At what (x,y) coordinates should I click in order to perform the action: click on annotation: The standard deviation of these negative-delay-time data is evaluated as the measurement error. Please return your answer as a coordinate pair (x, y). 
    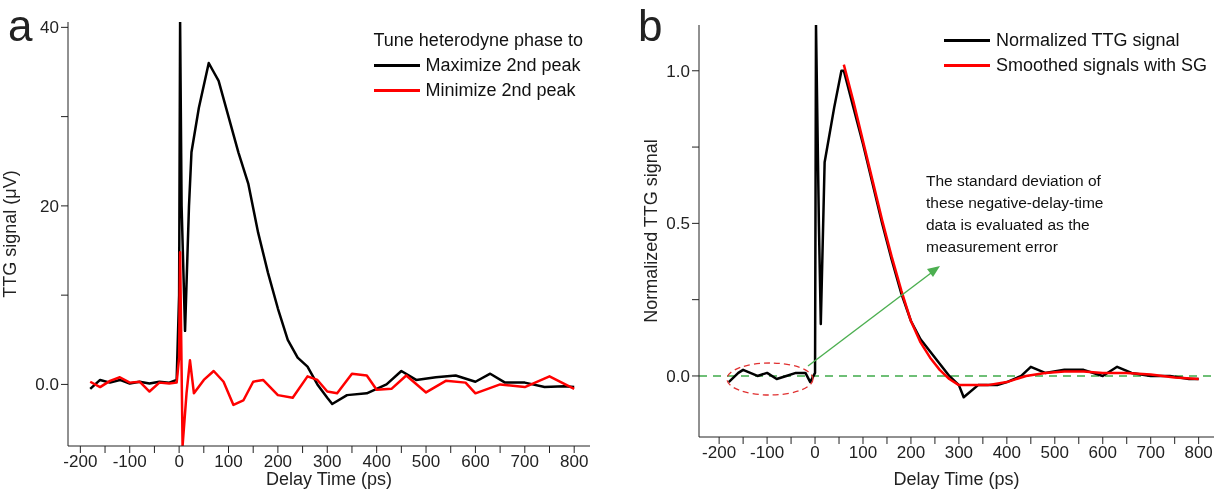
    Looking at the image, I should click on (1015, 214).